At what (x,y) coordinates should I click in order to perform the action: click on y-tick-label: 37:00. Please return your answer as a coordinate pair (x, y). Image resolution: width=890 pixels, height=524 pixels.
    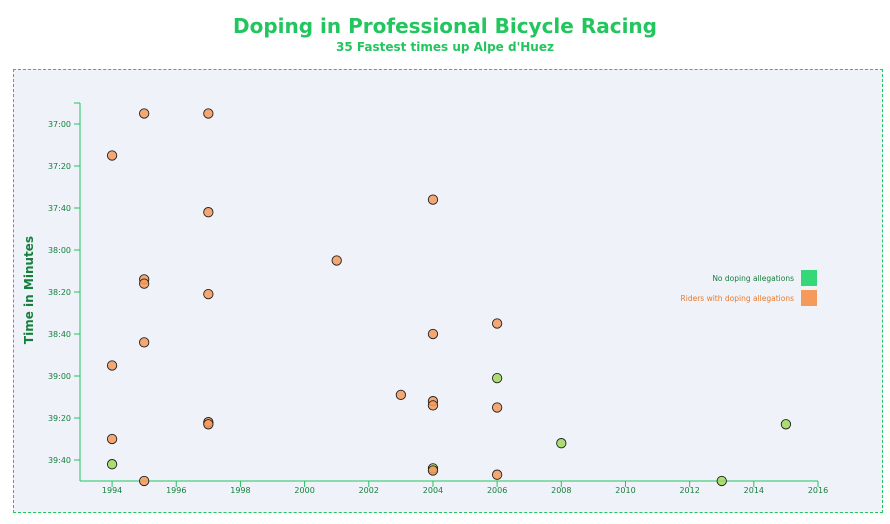
    Looking at the image, I should click on (59, 124).